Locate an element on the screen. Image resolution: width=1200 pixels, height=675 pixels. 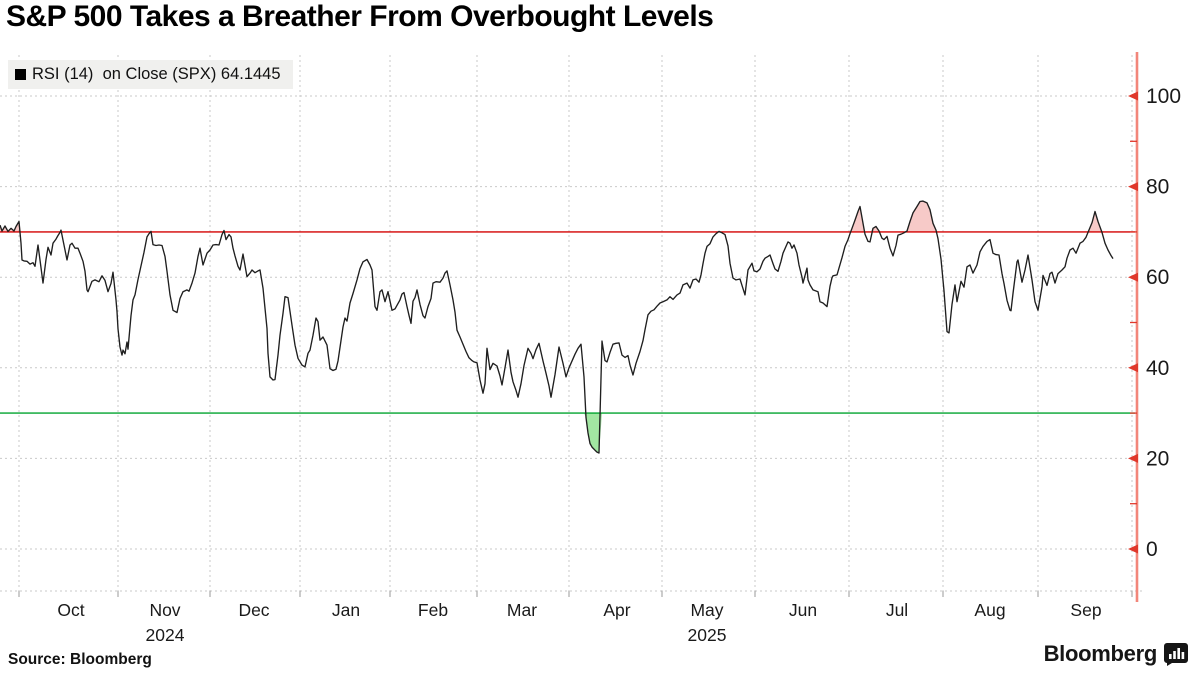
x-axis-month-label-Feb: Feb is located at coordinates (433, 610).